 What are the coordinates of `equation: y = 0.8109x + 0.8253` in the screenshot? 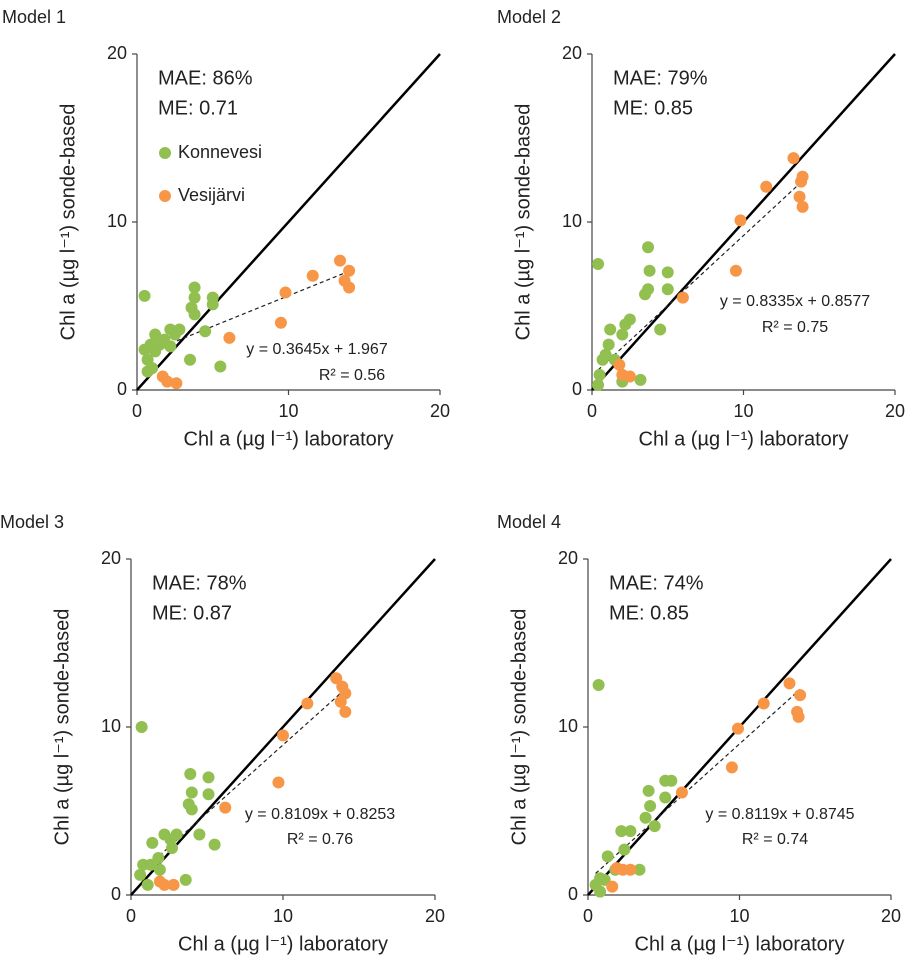 It's located at (320, 814).